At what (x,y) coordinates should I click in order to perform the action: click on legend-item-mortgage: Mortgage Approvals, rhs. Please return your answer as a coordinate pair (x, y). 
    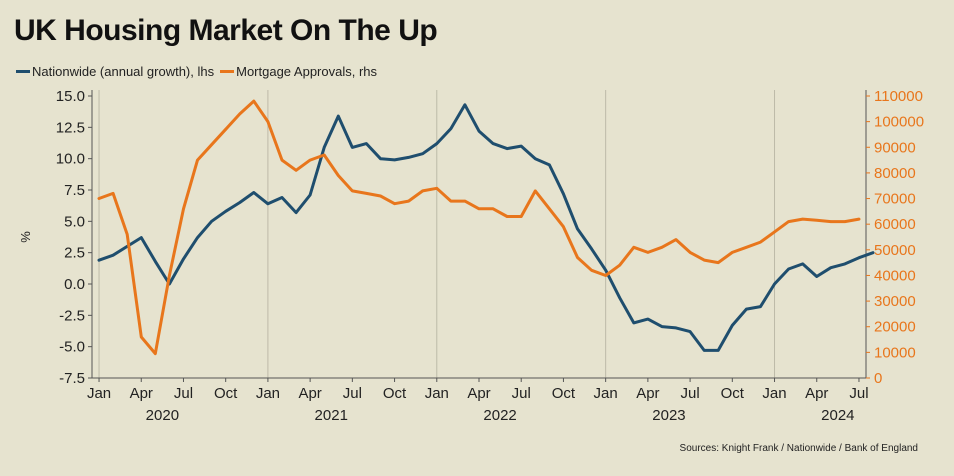
    Looking at the image, I should click on (297, 71).